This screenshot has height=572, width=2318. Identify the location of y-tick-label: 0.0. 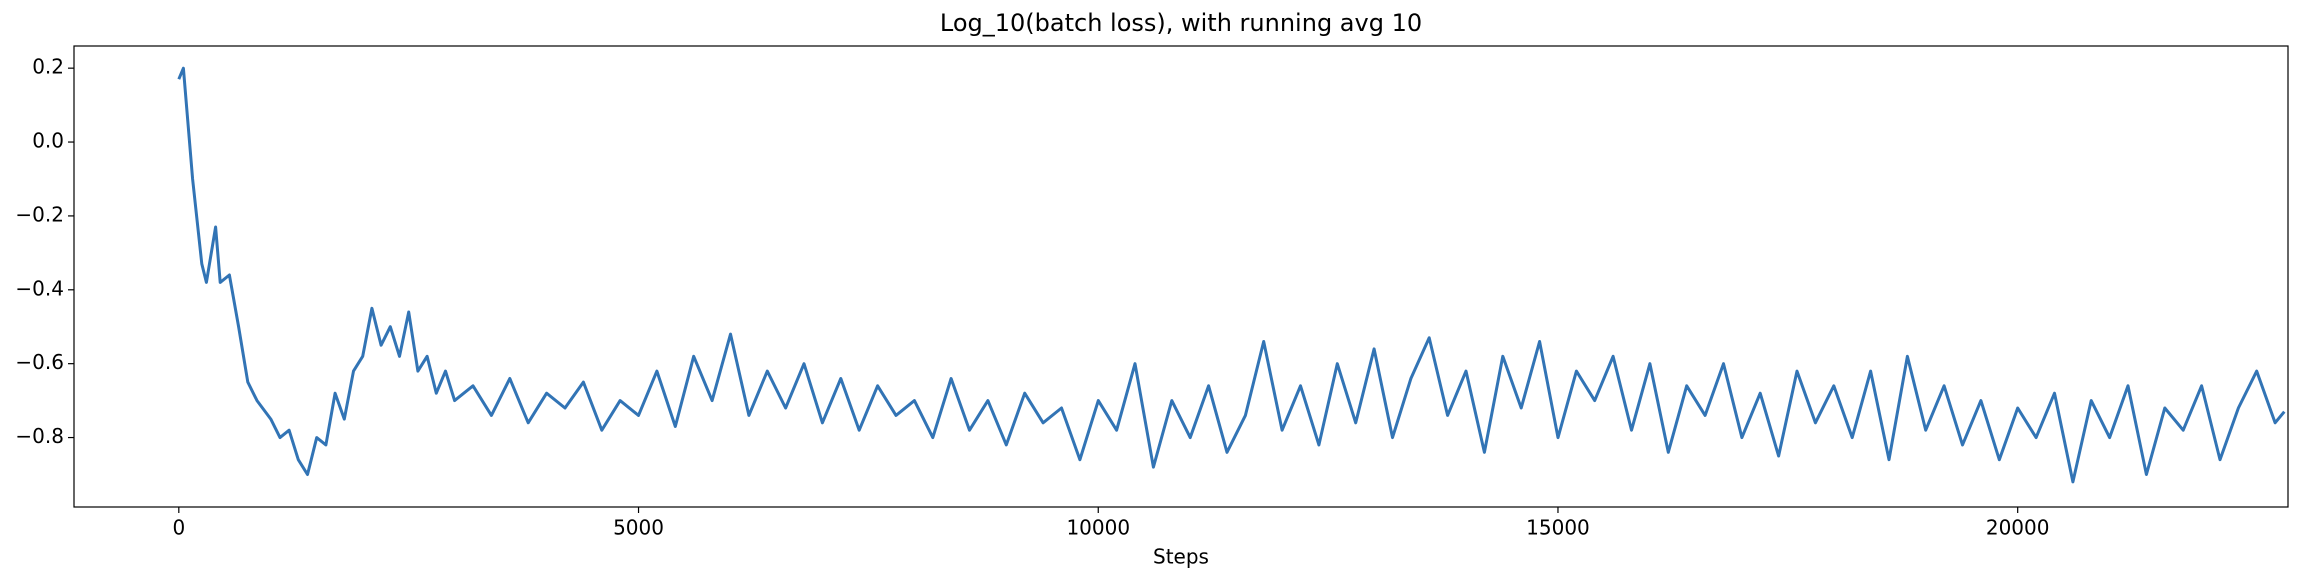
(48, 141).